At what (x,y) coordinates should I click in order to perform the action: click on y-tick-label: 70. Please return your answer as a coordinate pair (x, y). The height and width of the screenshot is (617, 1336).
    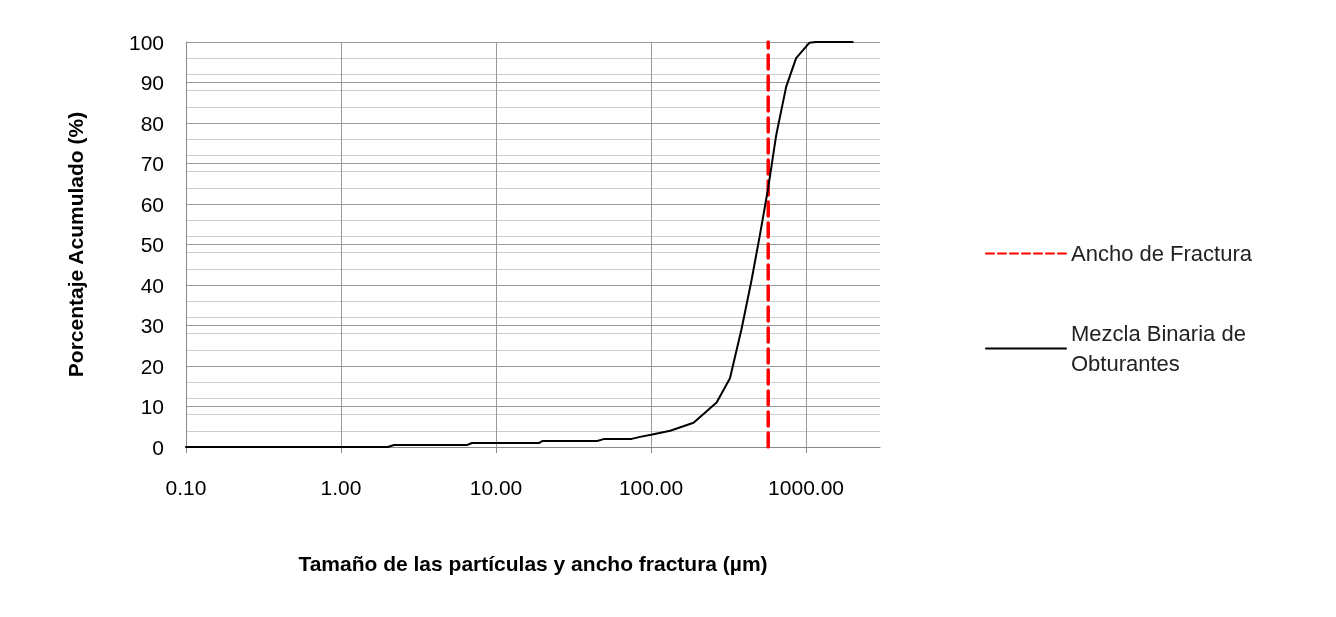
    Looking at the image, I should click on (152, 163).